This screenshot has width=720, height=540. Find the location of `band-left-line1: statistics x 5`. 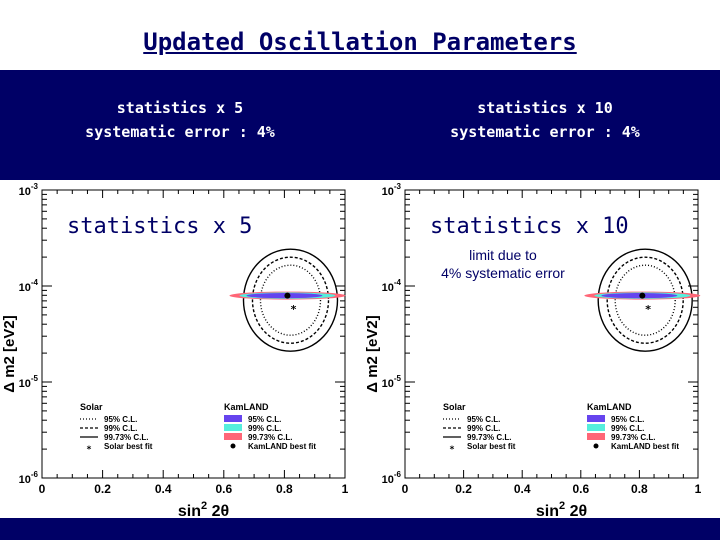

band-left-line1: statistics x 5 is located at coordinates (180, 108).